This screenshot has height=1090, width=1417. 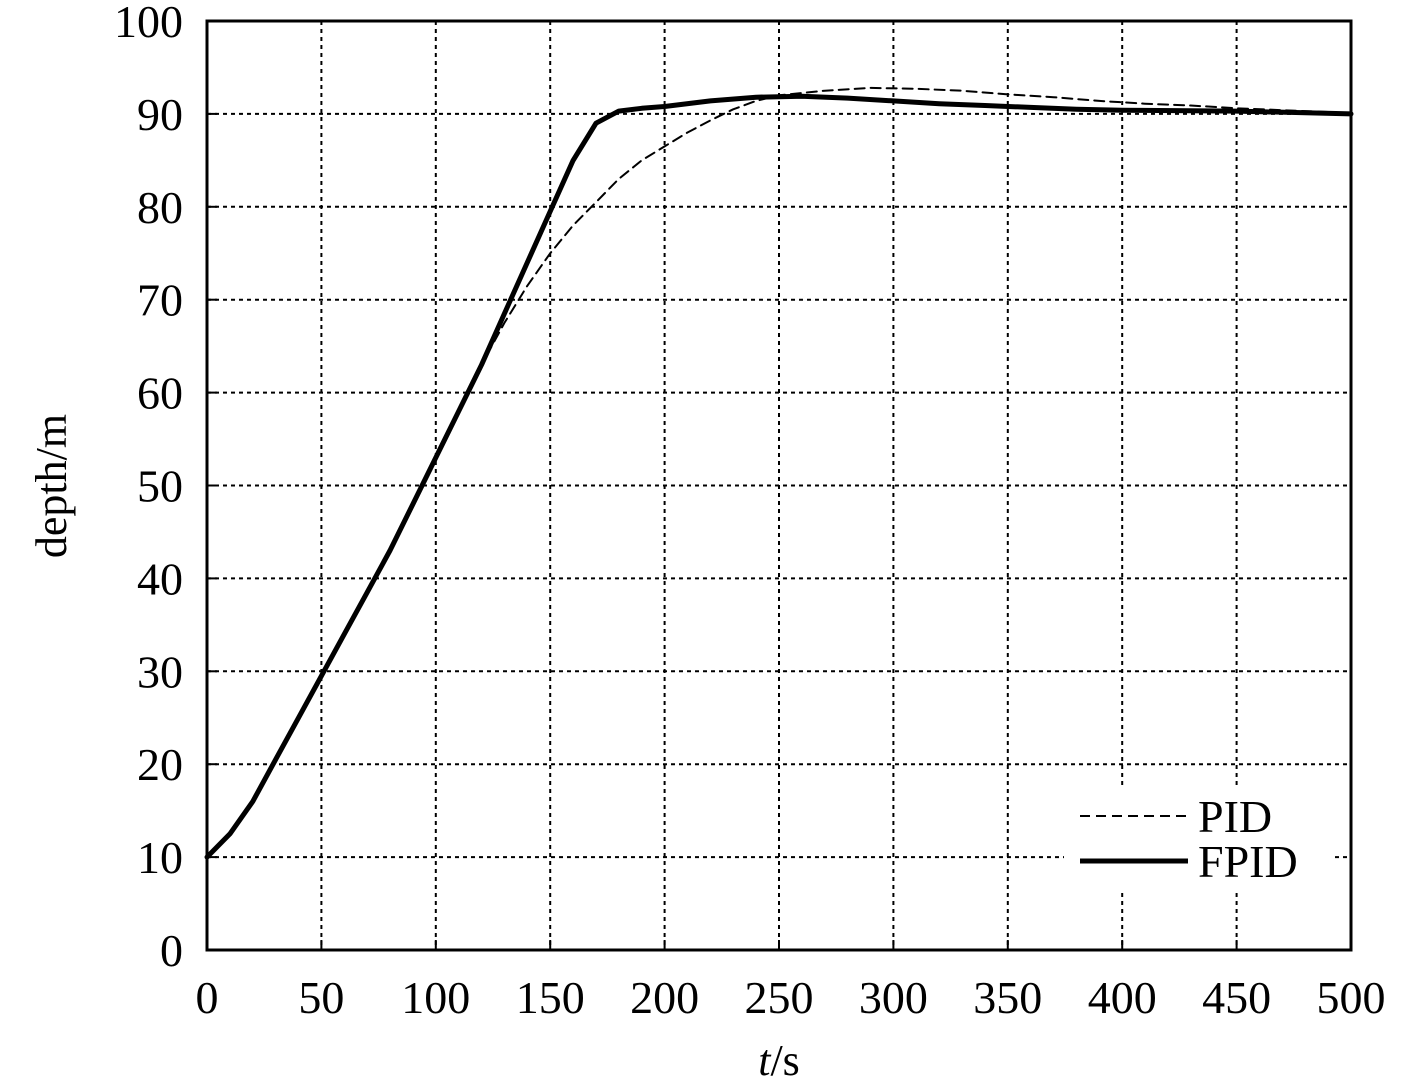 I want to click on x-axis-label: t/s, so click(x=779, y=1060).